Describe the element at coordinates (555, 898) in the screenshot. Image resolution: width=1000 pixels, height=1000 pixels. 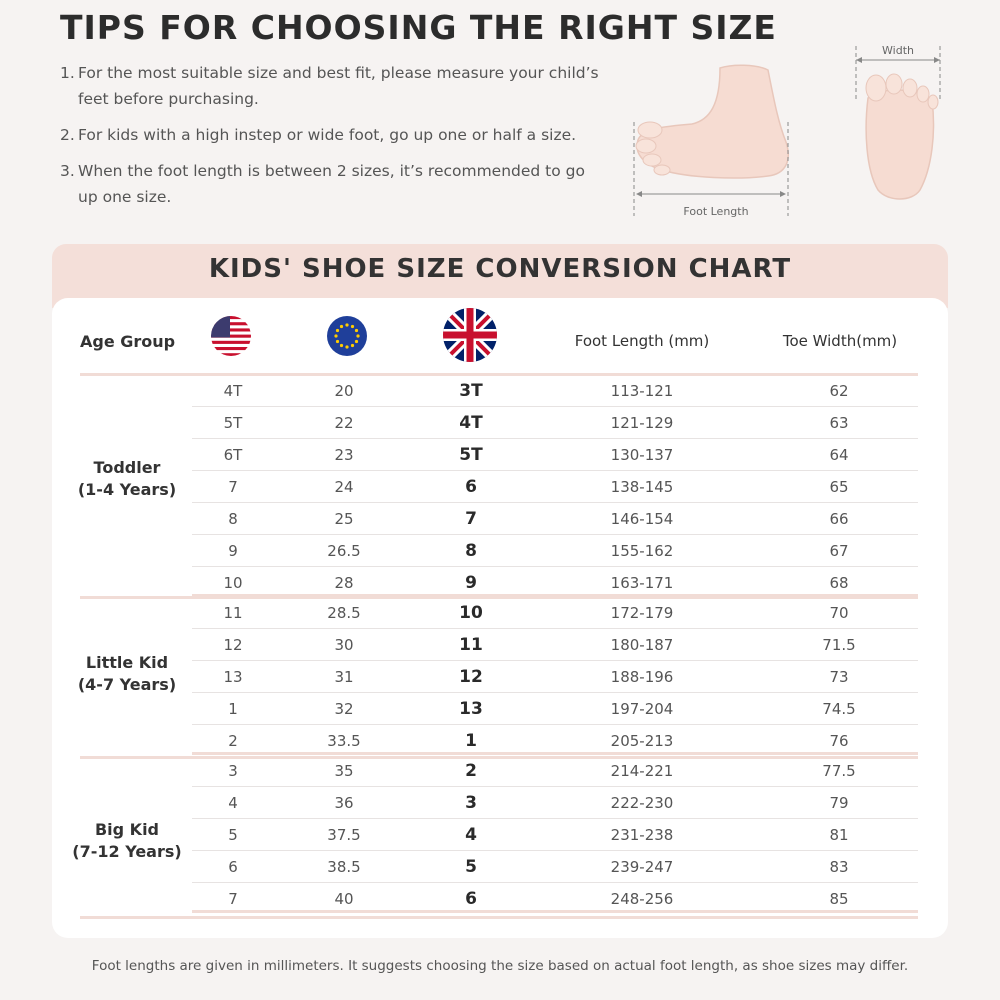
I see `table-row: 7 40 6 248-256 85` at that location.